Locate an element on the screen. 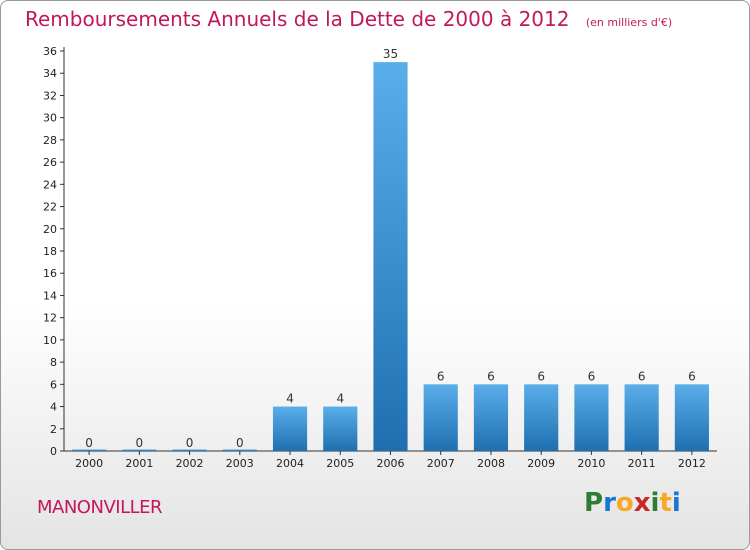  x-tick-label: 2011 is located at coordinates (642, 463).